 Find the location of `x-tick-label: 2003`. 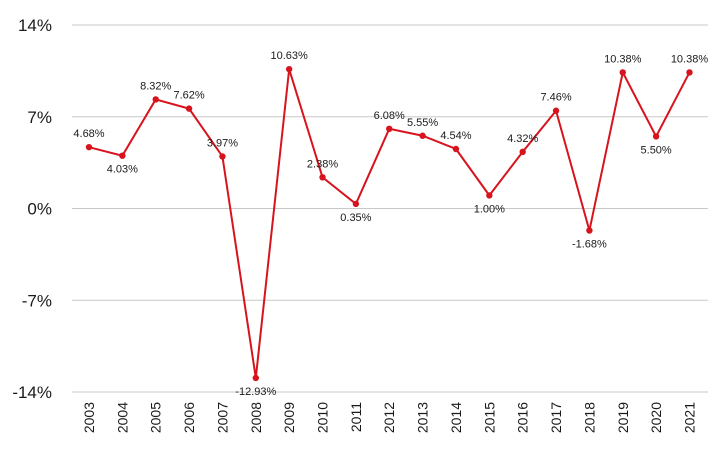

x-tick-label: 2003 is located at coordinates (89, 417).